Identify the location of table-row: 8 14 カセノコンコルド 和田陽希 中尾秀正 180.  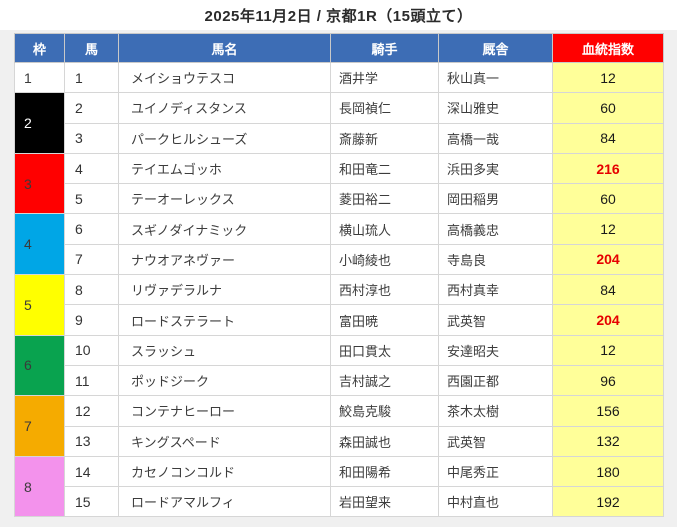
(339, 486).